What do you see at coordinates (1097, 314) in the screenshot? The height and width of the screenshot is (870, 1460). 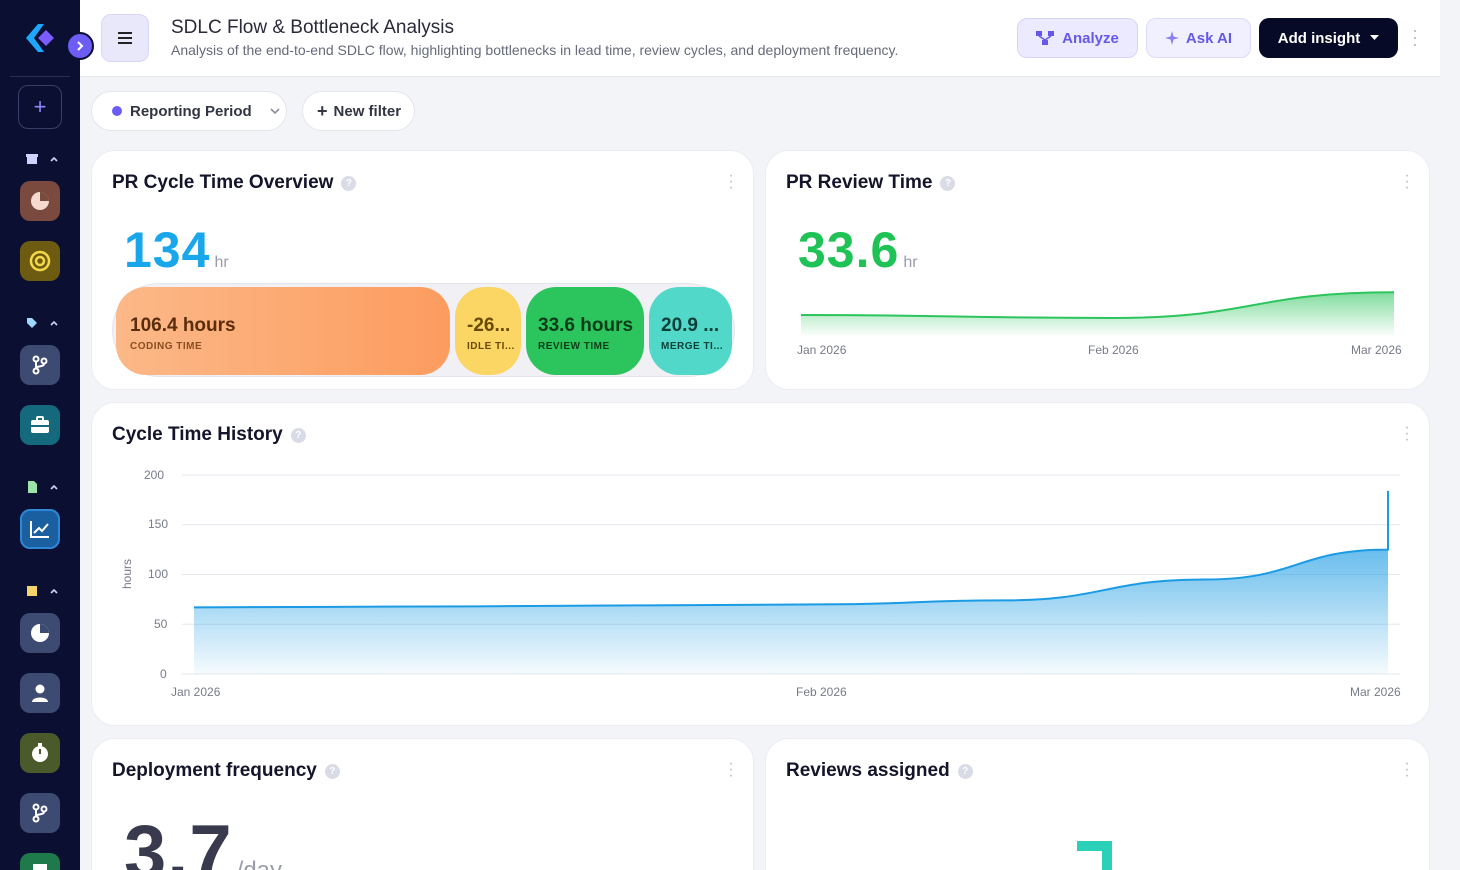 I see `review-time-sparkline` at bounding box center [1097, 314].